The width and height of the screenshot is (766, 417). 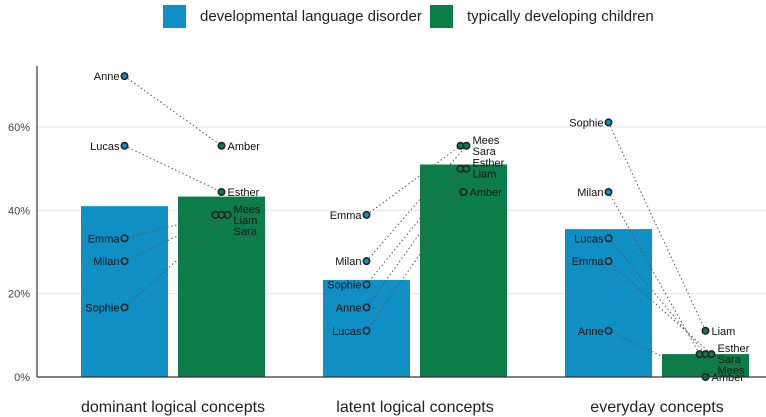 I want to click on connector-latent-logical-concepts-lucas-amber, so click(x=415, y=261).